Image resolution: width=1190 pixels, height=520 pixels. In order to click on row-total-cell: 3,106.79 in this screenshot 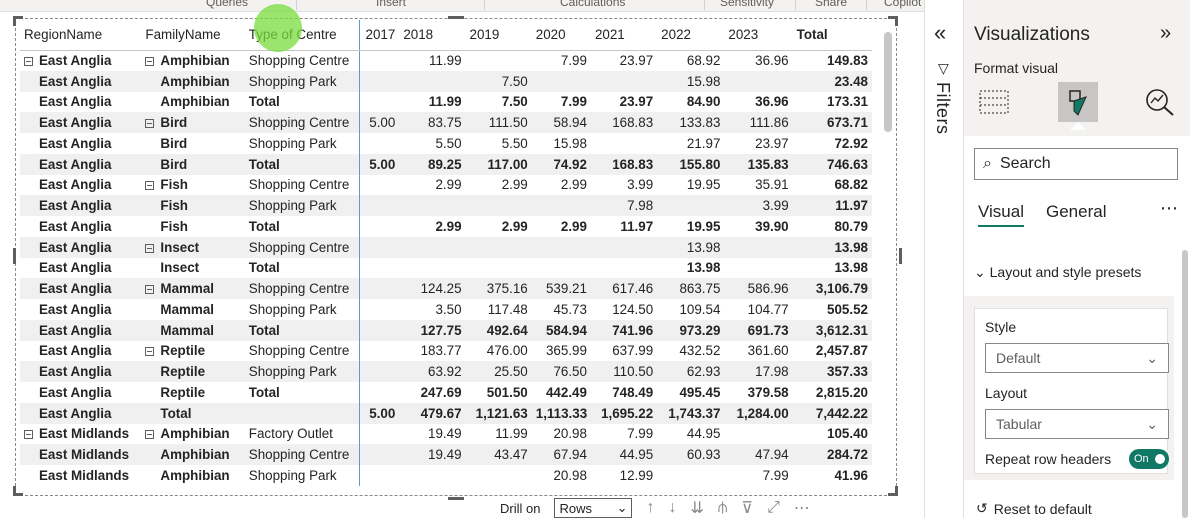, I will do `click(841, 289)`.